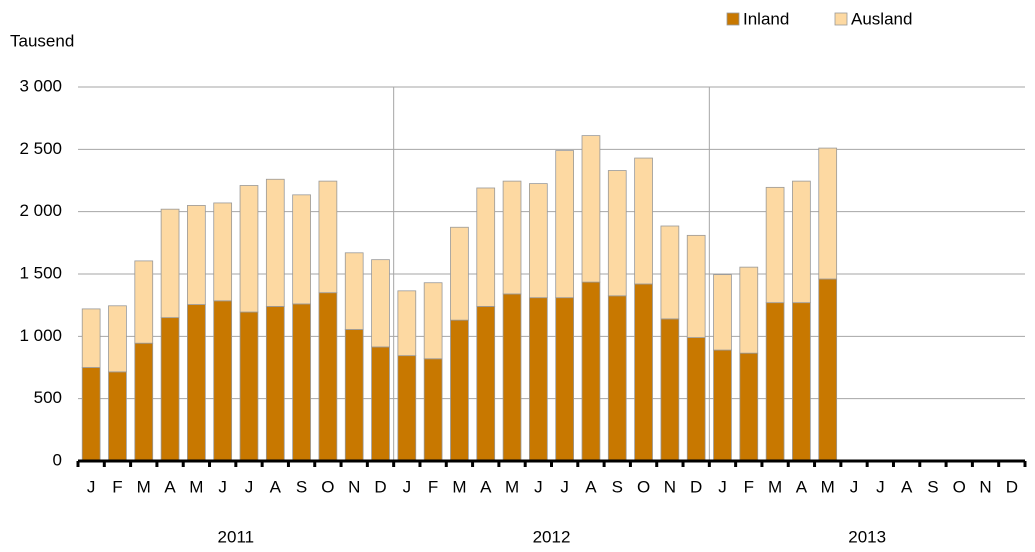  I want to click on year-label: 2012, so click(552, 536).